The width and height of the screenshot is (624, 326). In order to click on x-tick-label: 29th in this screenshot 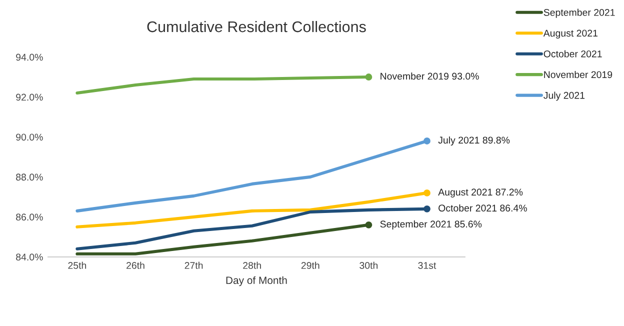, I will do `click(310, 265)`.